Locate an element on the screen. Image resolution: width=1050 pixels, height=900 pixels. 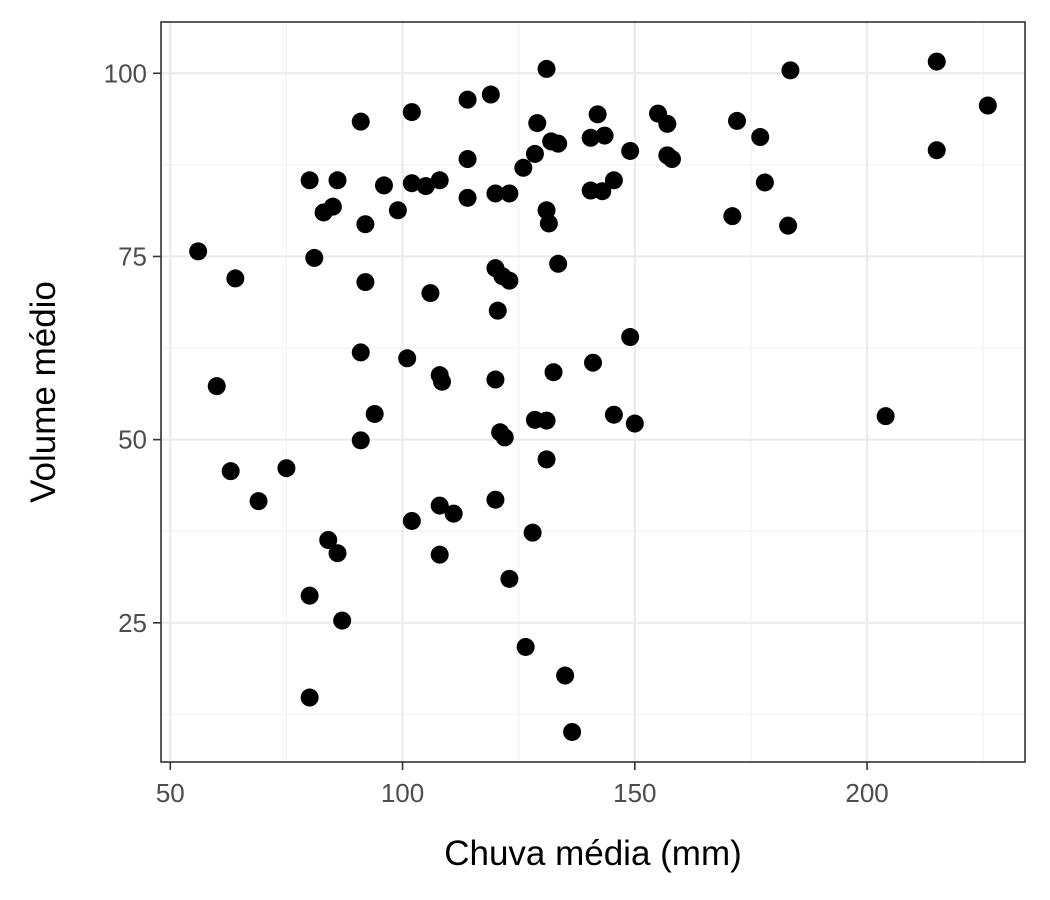
x-tick-label: 50 is located at coordinates (170, 793).